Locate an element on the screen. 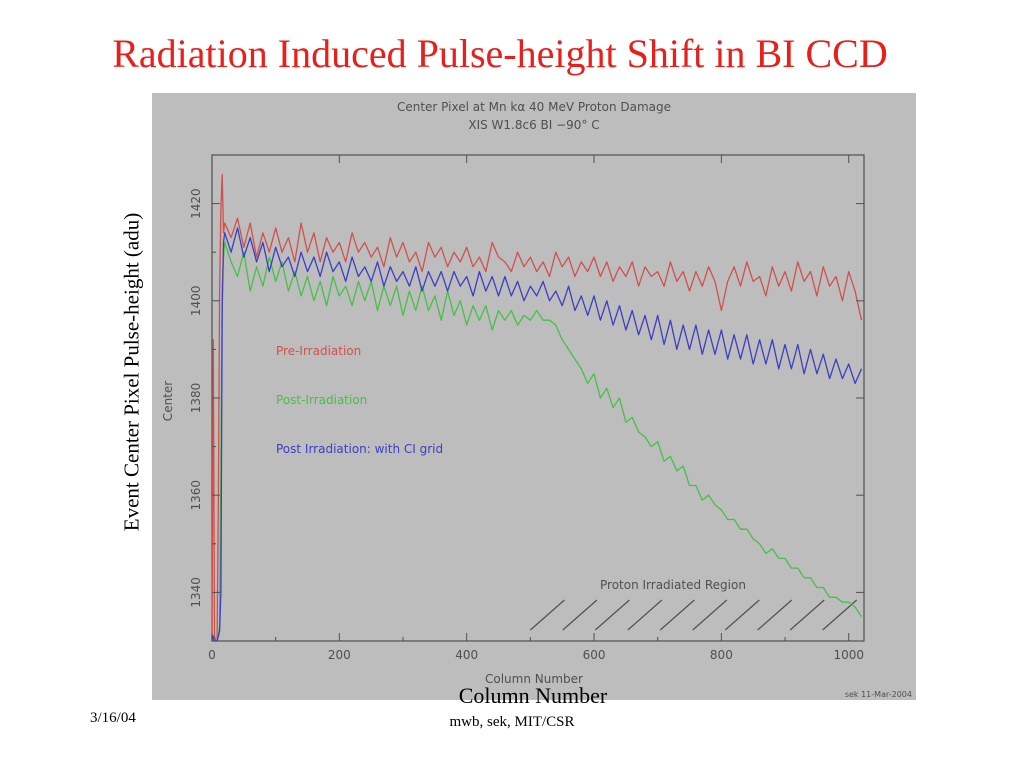 This screenshot has height=768, width=1024. x-tick-label: 800 is located at coordinates (721, 655).